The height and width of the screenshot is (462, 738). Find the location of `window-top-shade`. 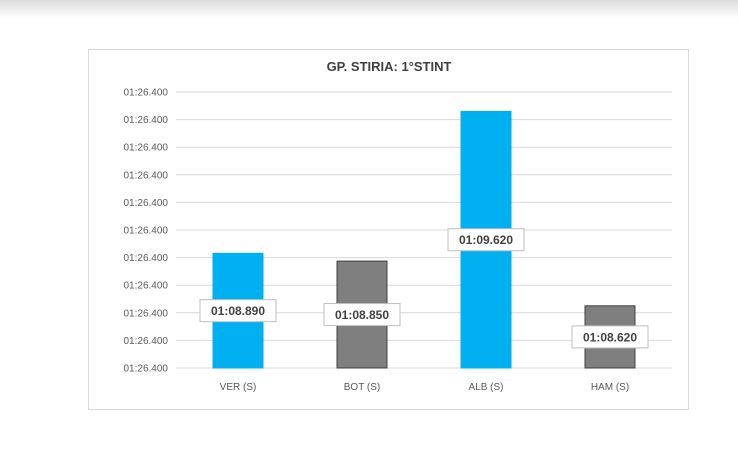

window-top-shade is located at coordinates (369, 9).